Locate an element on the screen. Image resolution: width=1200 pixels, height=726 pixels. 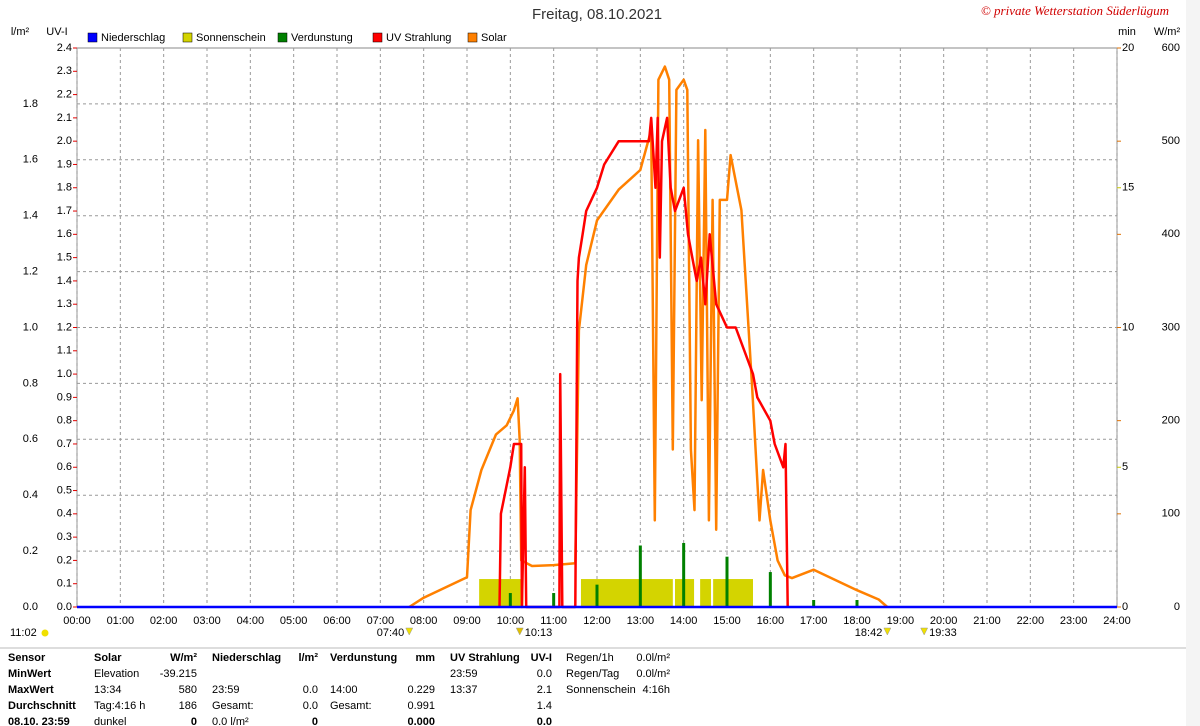
y-tick-label: 0.4 is located at coordinates (64, 514).